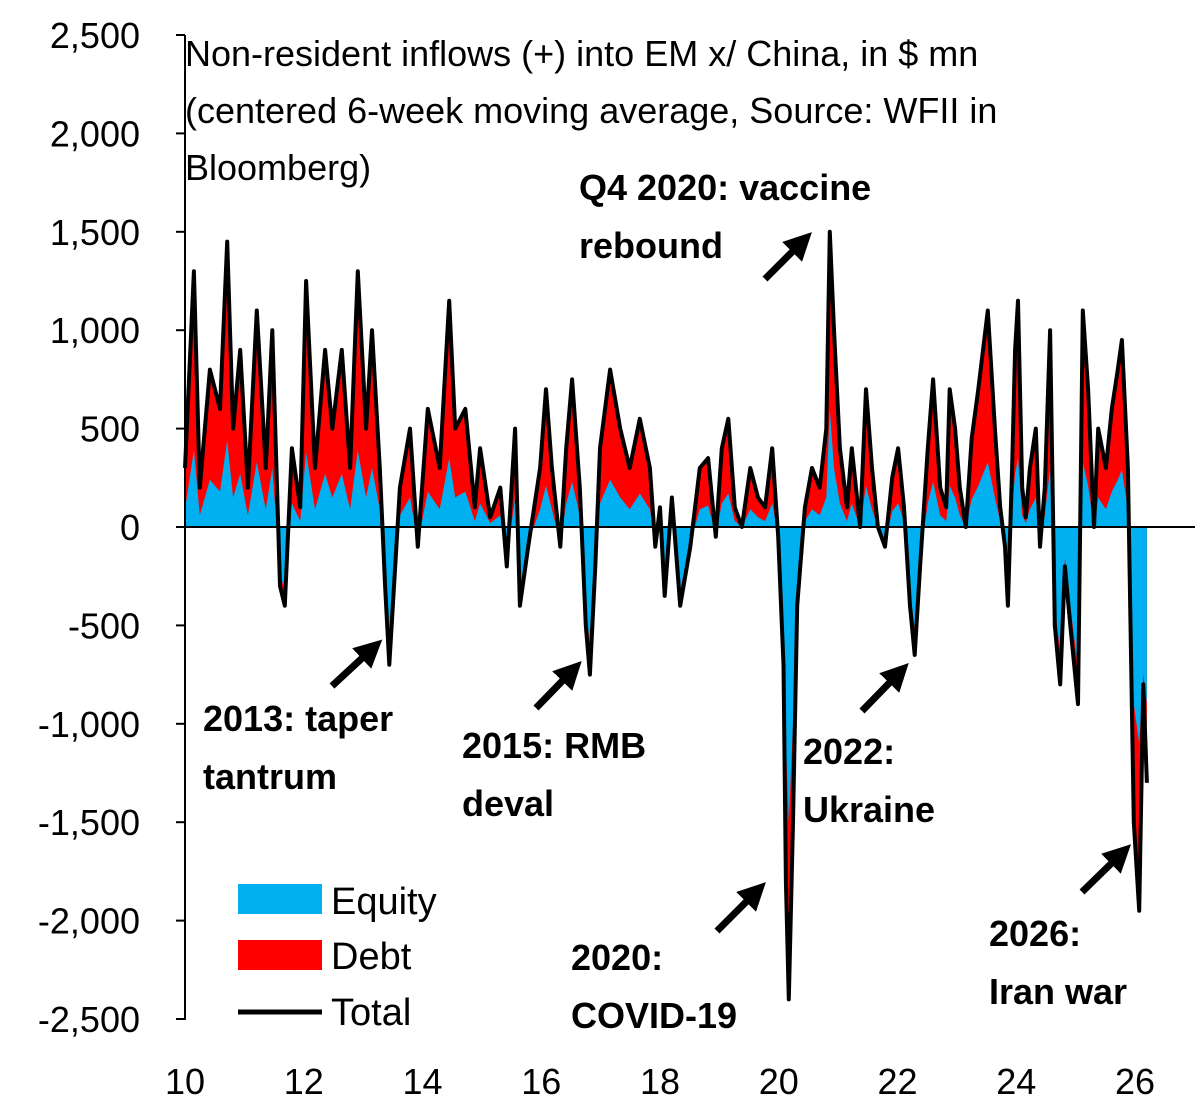 Image resolution: width=1200 pixels, height=1114 pixels. I want to click on legend-label-total: Total, so click(371, 1013).